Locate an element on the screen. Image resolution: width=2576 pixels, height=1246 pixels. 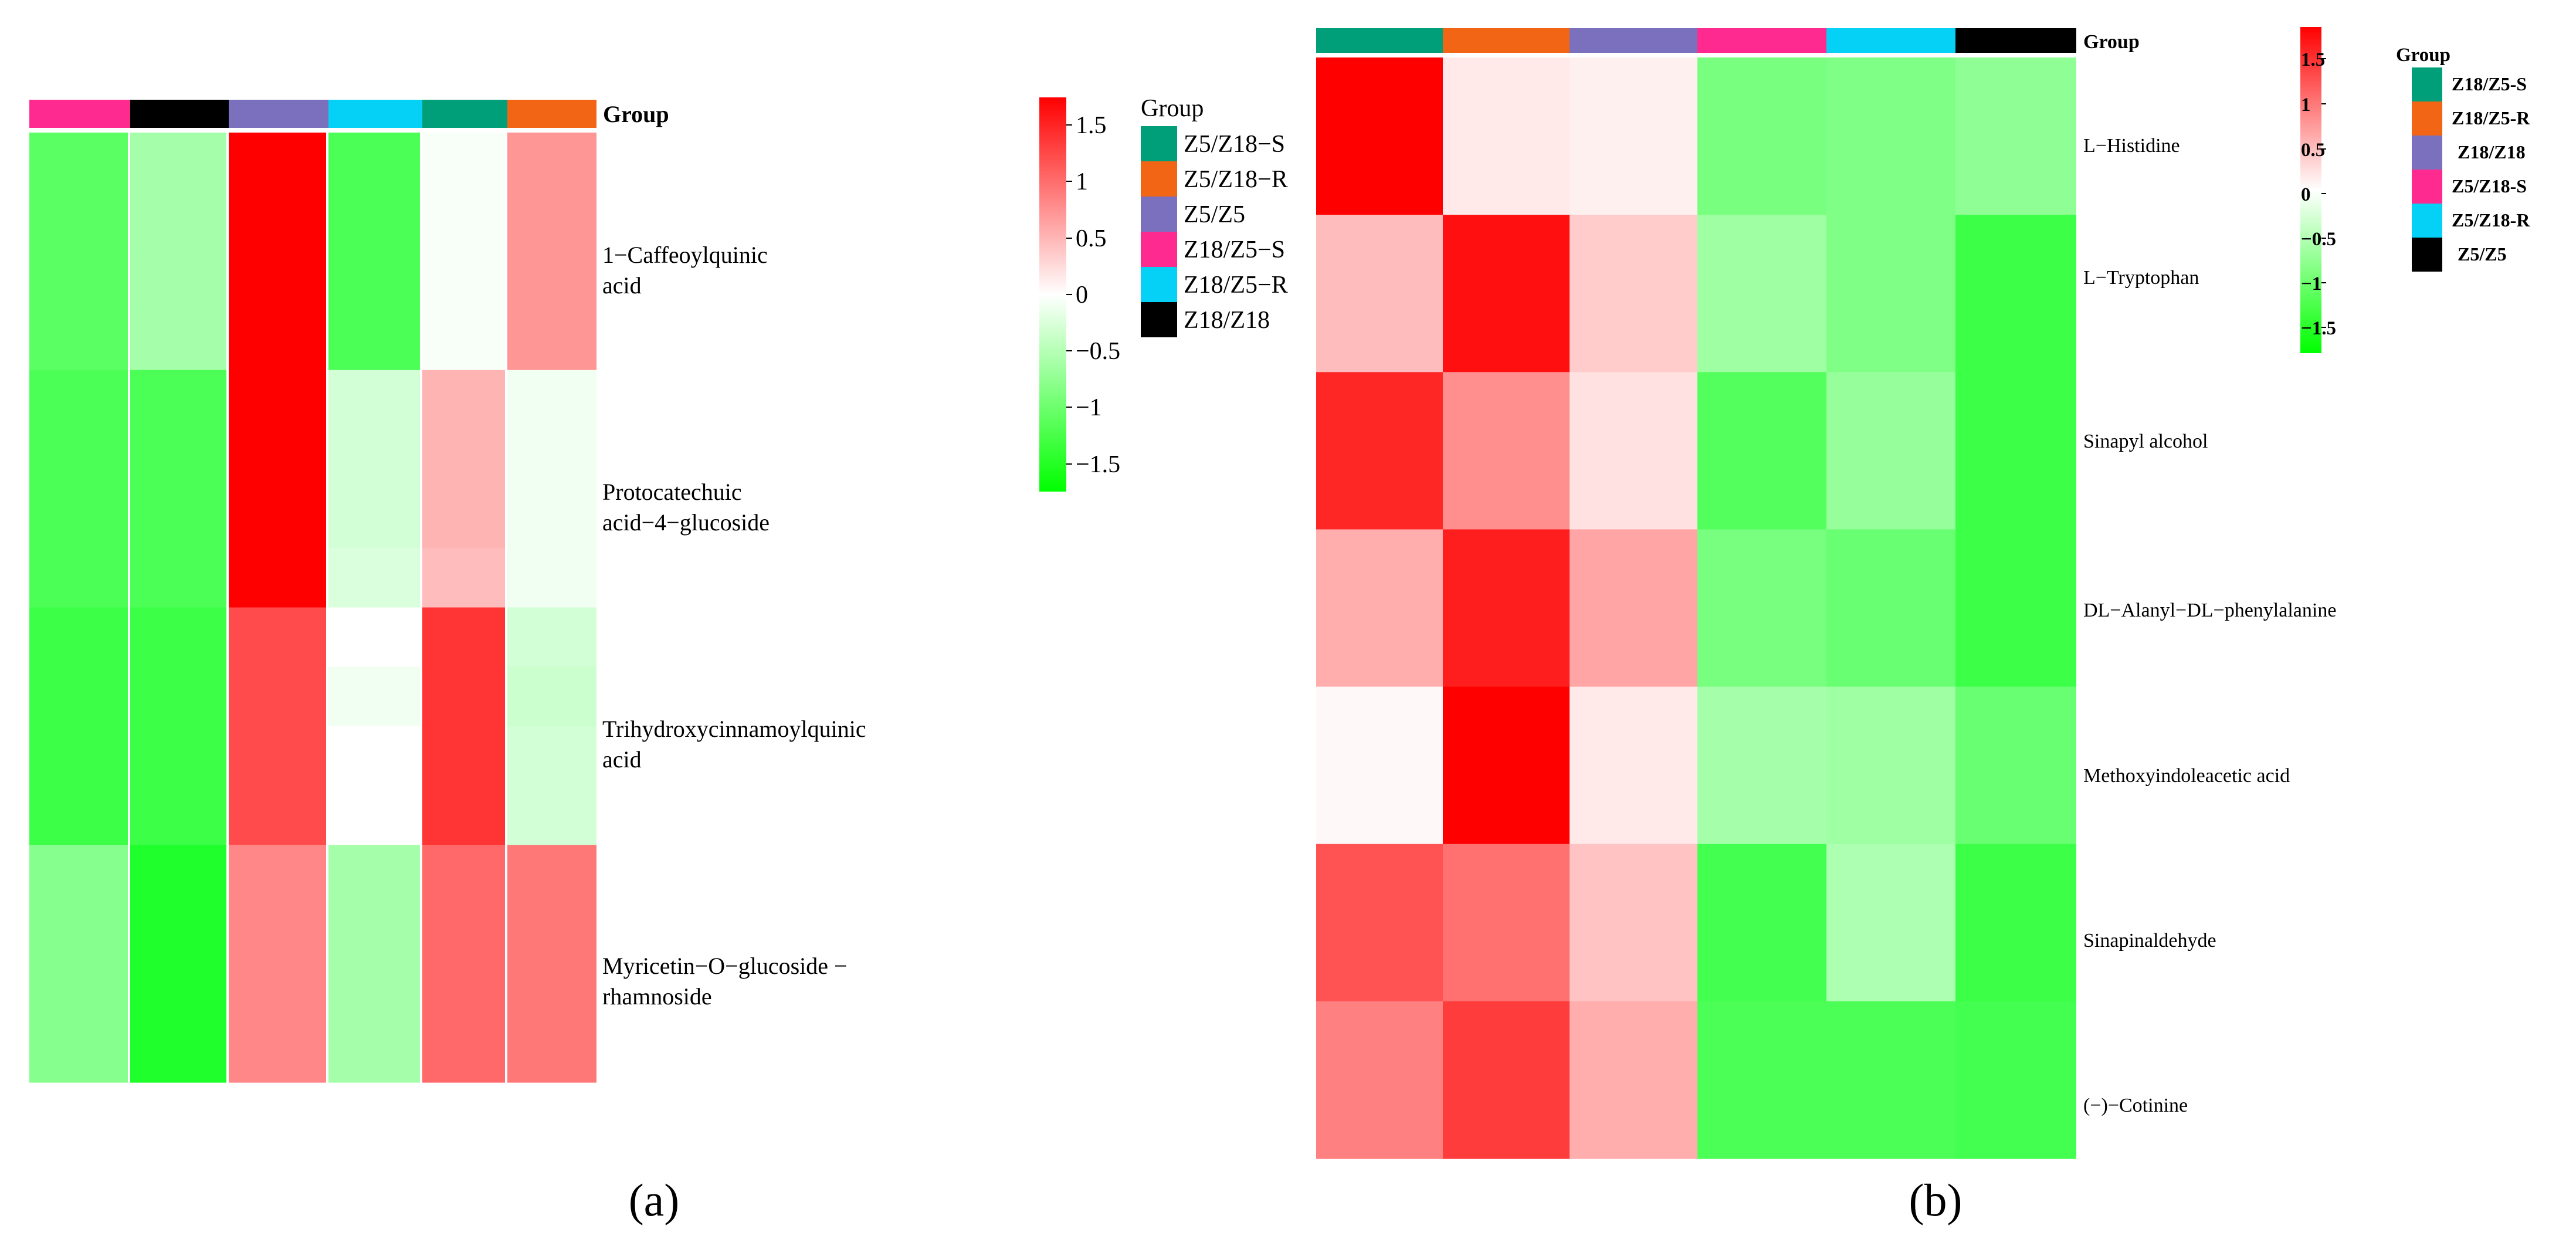
heatmap-a-cell-r9-c1 is located at coordinates (178, 697).